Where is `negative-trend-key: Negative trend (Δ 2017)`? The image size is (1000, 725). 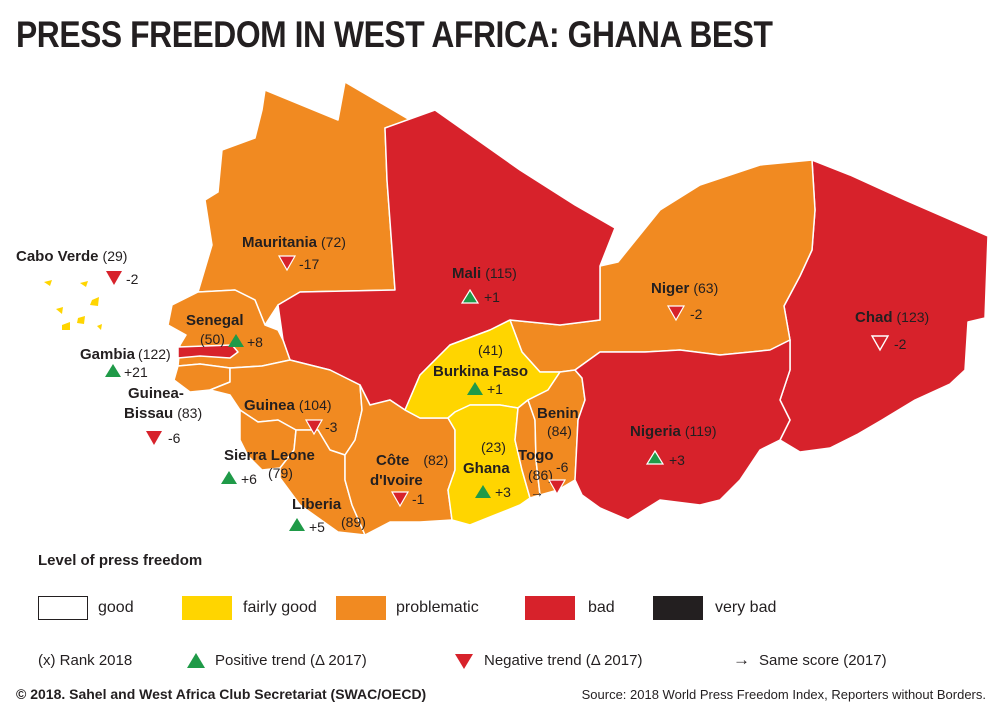 negative-trend-key: Negative trend (Δ 2017) is located at coordinates (563, 660).